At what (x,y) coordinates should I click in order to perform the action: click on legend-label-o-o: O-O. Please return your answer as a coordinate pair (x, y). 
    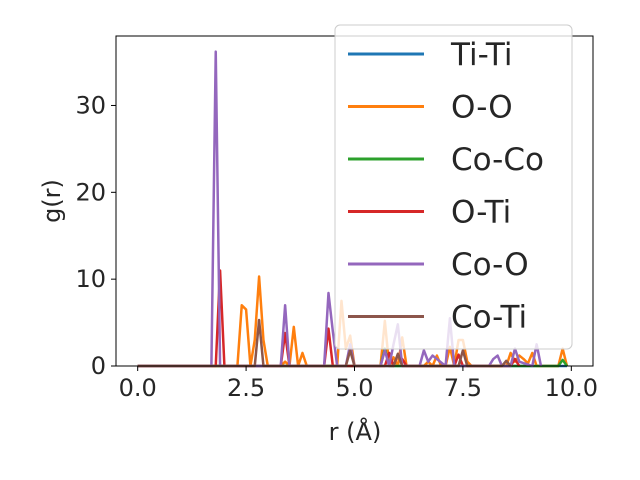
    Looking at the image, I should click on (482, 108).